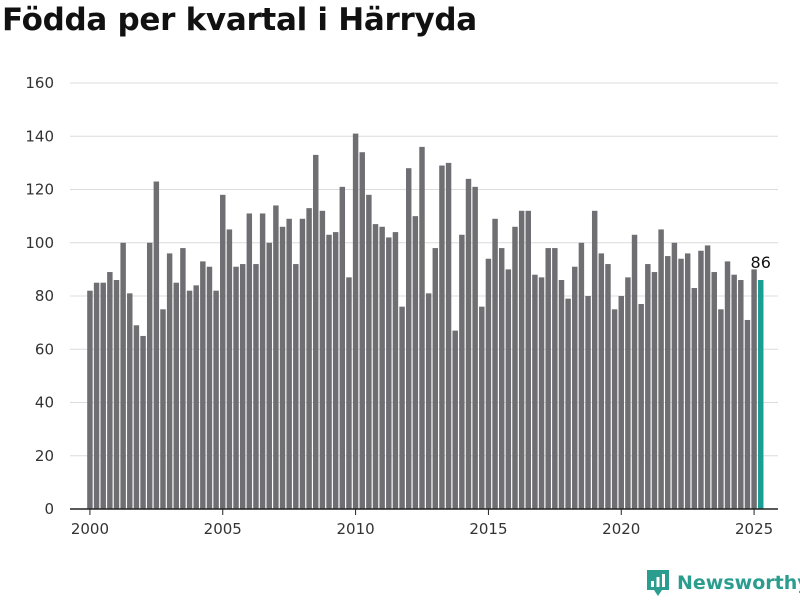  Describe the element at coordinates (239, 20) in the screenshot. I see `chart-title: Födda per kvartal i Härryda` at that location.